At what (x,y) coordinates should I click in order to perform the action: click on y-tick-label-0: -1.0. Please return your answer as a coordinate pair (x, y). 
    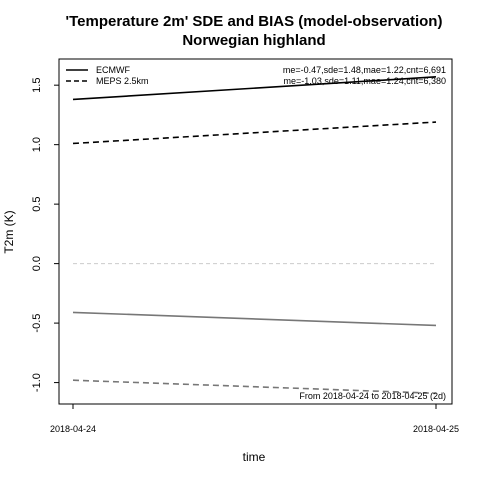
    Looking at the image, I should click on (37, 382).